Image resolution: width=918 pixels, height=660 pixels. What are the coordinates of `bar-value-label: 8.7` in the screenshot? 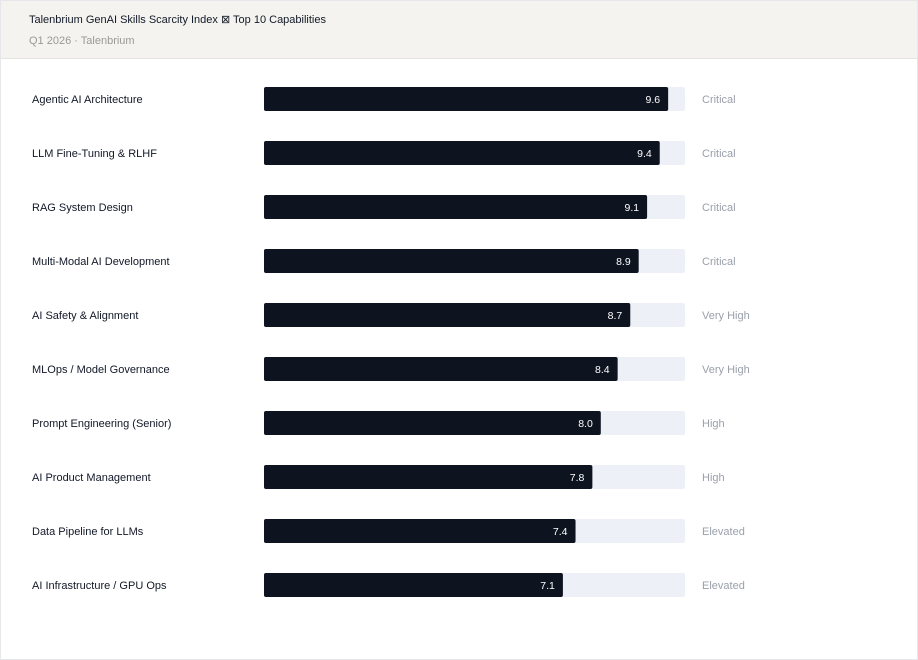 It's located at (615, 316).